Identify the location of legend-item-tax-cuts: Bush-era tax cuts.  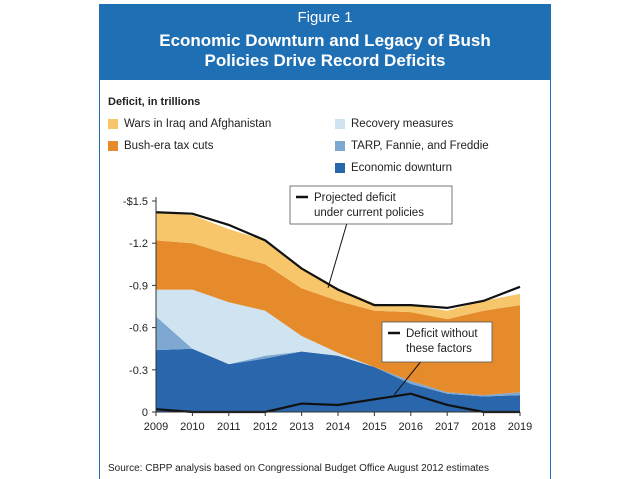
(160, 146).